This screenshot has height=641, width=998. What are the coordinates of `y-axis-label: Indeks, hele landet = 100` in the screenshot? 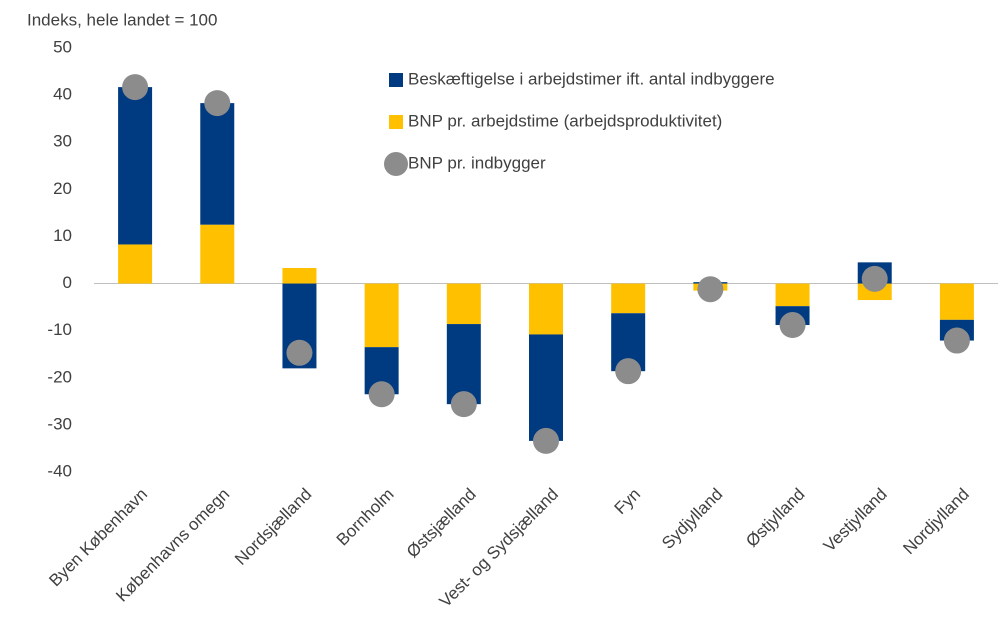 It's located at (122, 19).